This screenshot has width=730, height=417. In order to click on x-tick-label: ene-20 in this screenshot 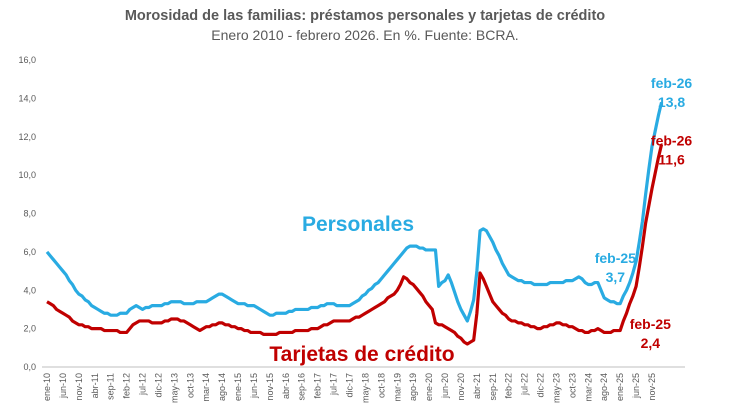, I will do `click(429, 387)`.